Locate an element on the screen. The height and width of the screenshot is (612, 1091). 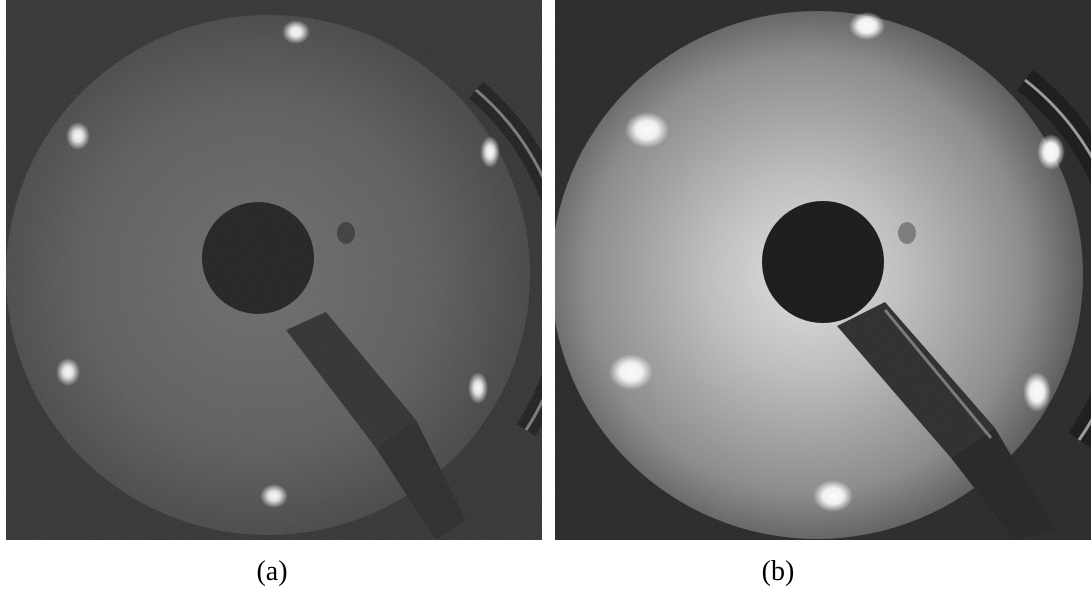
caption-a: (a) is located at coordinates (272, 571).